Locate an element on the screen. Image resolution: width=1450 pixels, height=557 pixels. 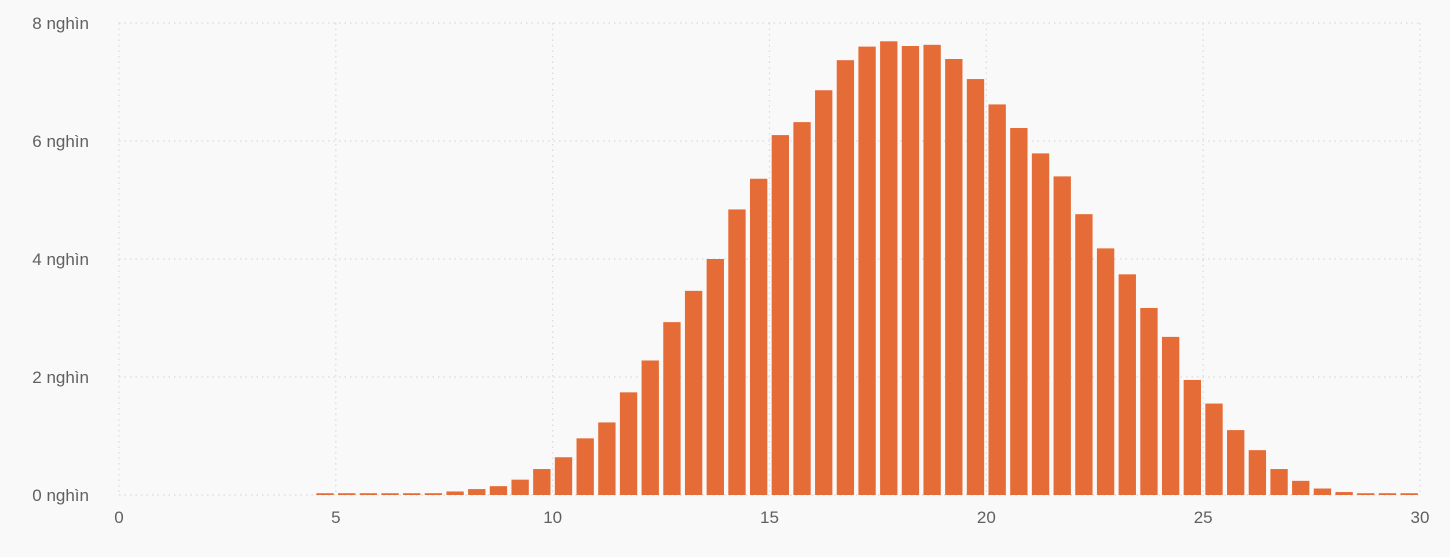
x-tick-label: 0 is located at coordinates (118, 517).